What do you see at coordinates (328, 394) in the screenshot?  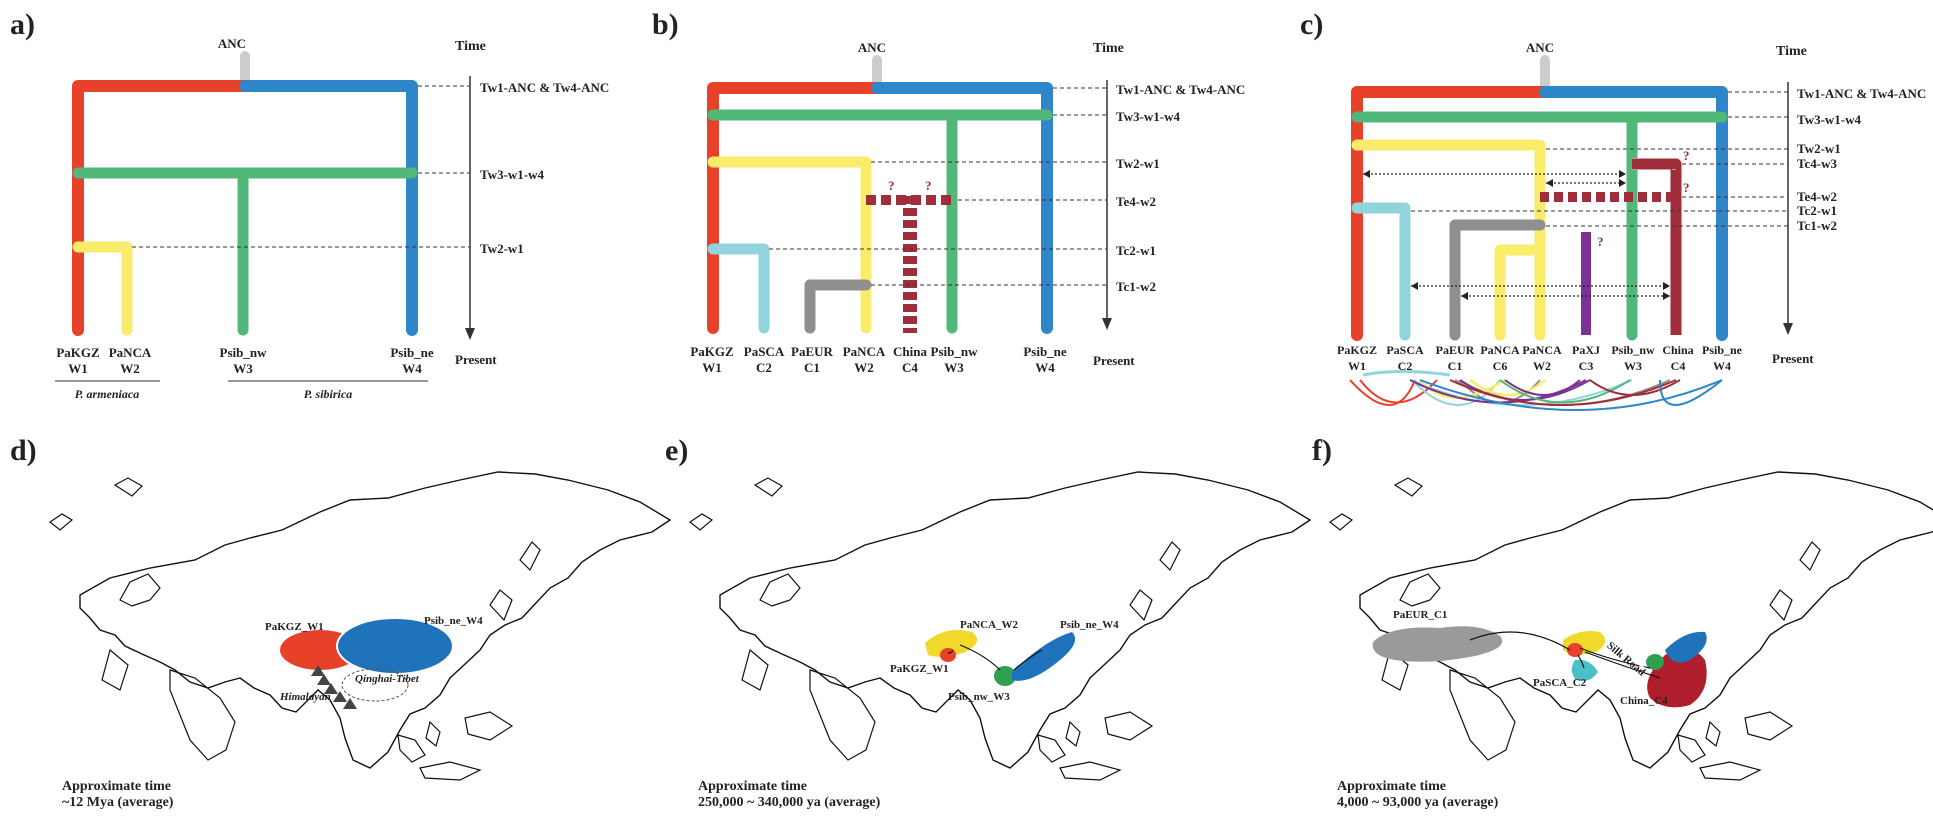 I see `species-label: P. sibirica` at bounding box center [328, 394].